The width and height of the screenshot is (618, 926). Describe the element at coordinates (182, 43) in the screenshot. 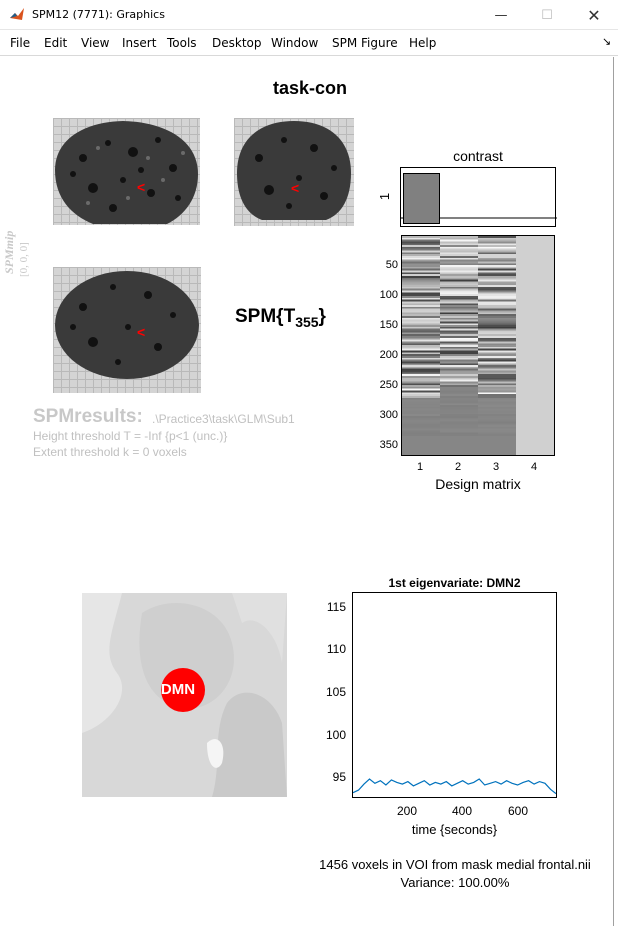

I see `menu-tools: Tools` at that location.